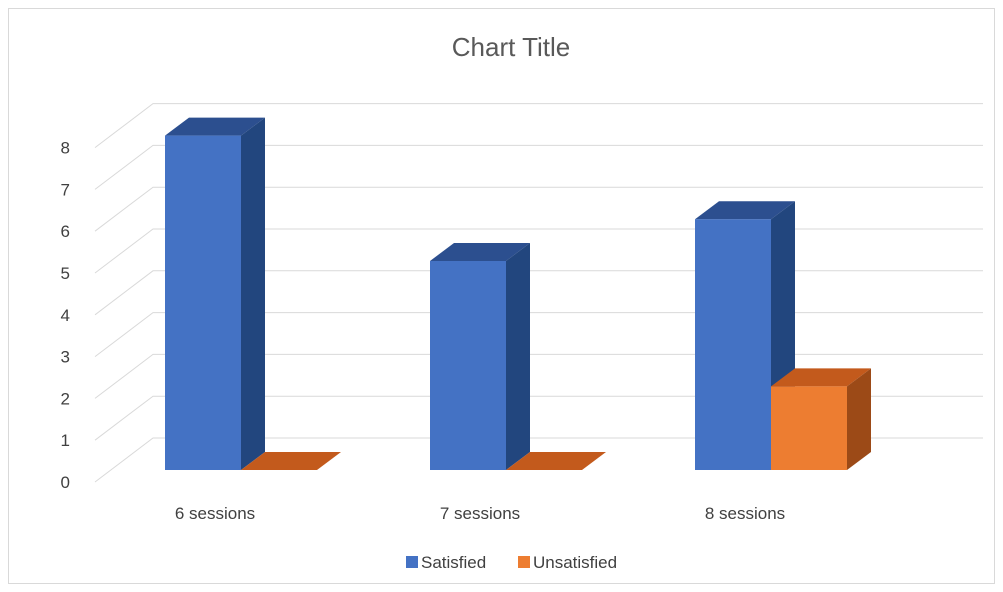  What do you see at coordinates (745, 513) in the screenshot?
I see `category-label: 8 sessions` at bounding box center [745, 513].